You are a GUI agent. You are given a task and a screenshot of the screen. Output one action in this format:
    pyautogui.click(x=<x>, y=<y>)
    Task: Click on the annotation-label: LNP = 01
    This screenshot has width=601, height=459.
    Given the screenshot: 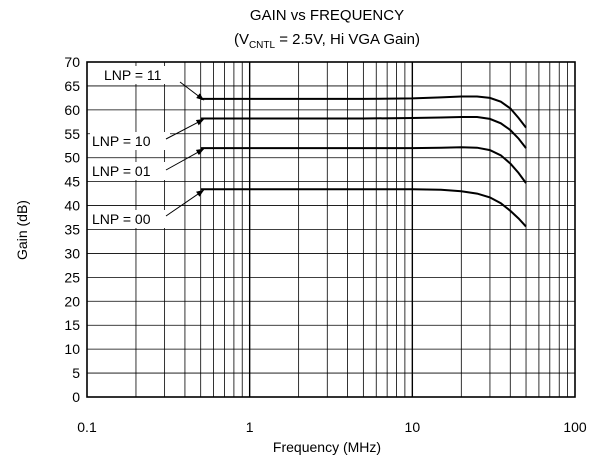 What is the action you would take?
    pyautogui.click(x=121, y=171)
    